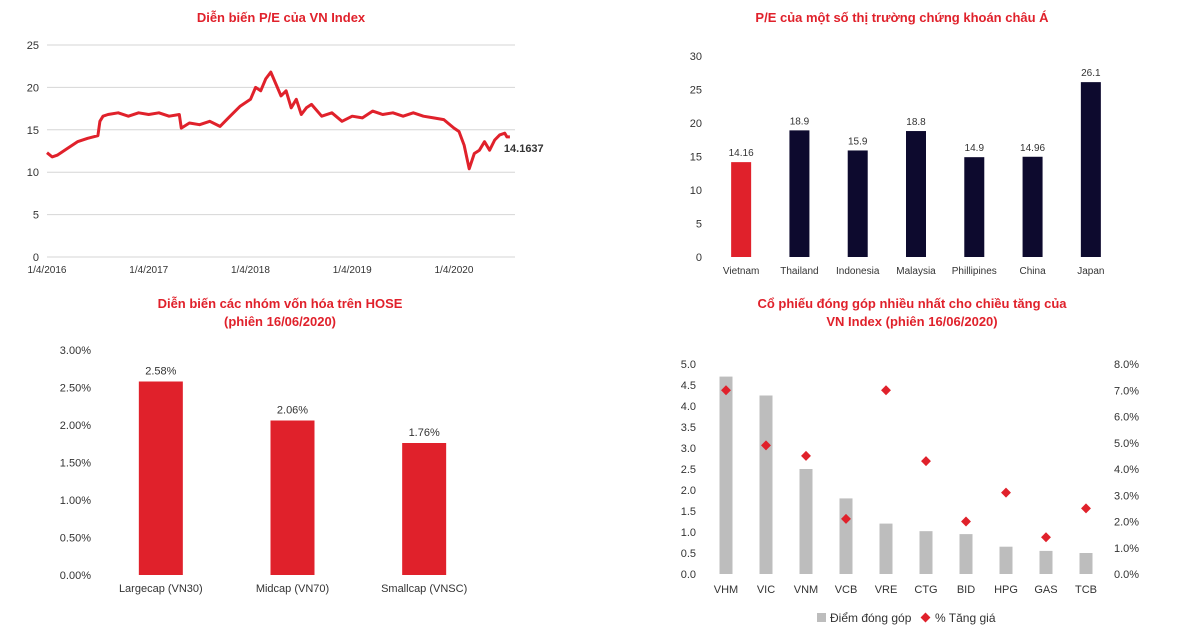 The height and width of the screenshot is (635, 1200). What do you see at coordinates (846, 590) in the screenshot?
I see `x-tick-label: VCB` at bounding box center [846, 590].